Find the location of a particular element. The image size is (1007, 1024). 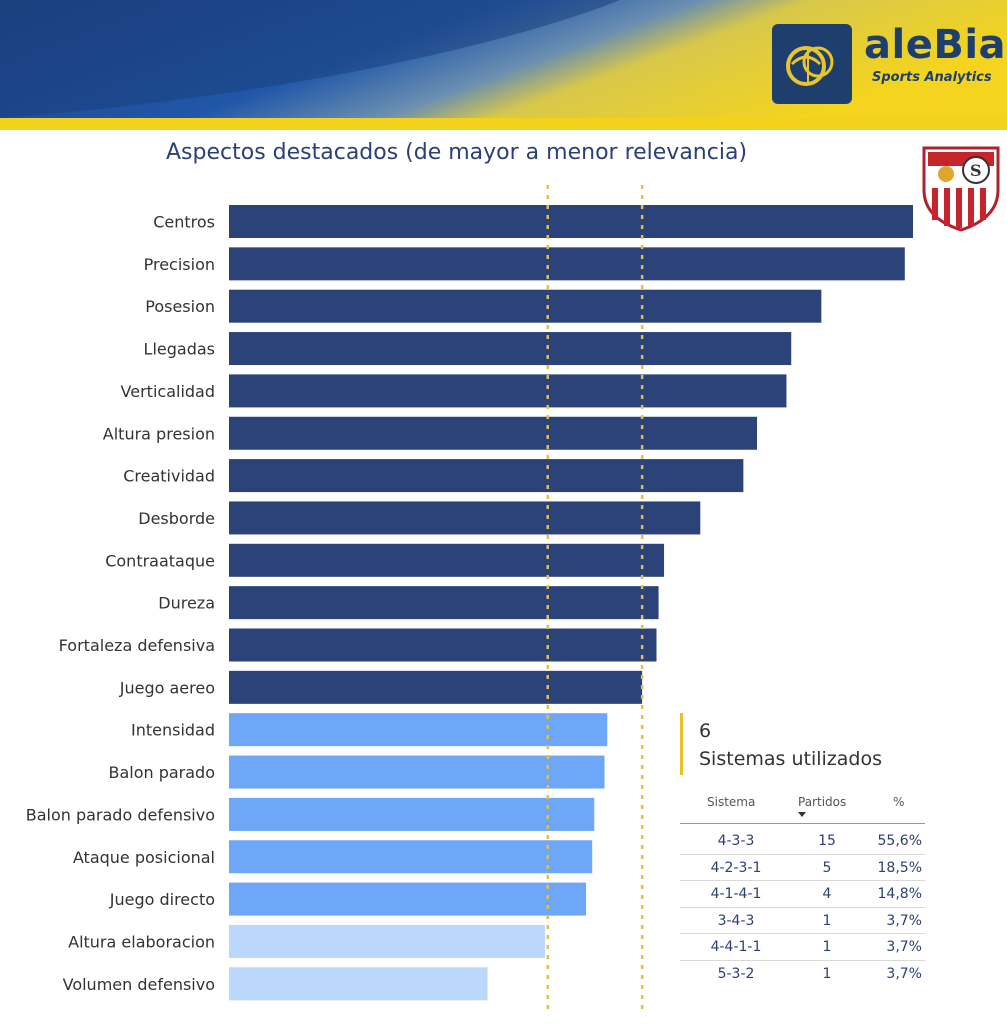

category-label: Desborde is located at coordinates (176, 518).